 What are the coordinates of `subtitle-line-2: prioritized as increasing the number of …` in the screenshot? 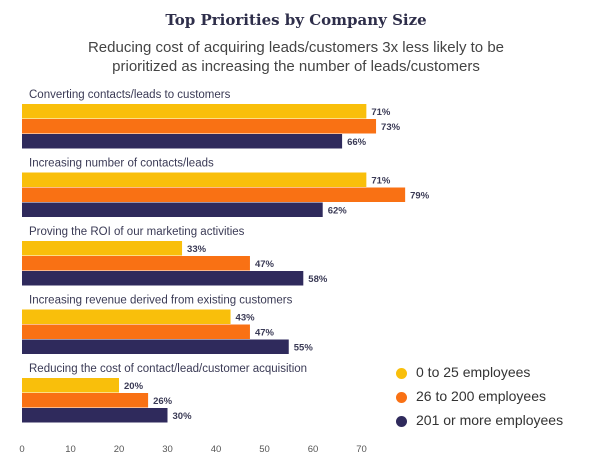 It's located at (296, 66).